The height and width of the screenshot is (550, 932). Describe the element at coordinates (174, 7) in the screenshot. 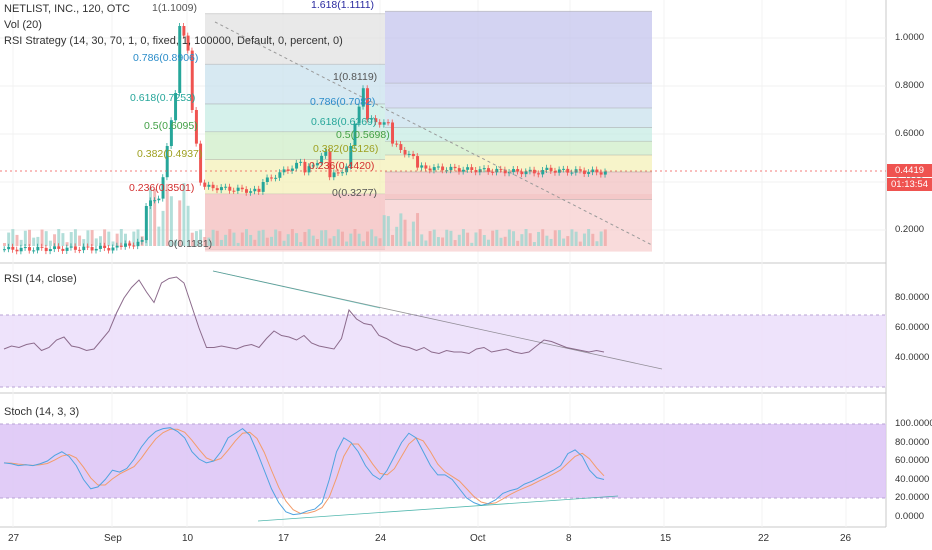

I see `fib-left-label: 1(1.1009)` at that location.